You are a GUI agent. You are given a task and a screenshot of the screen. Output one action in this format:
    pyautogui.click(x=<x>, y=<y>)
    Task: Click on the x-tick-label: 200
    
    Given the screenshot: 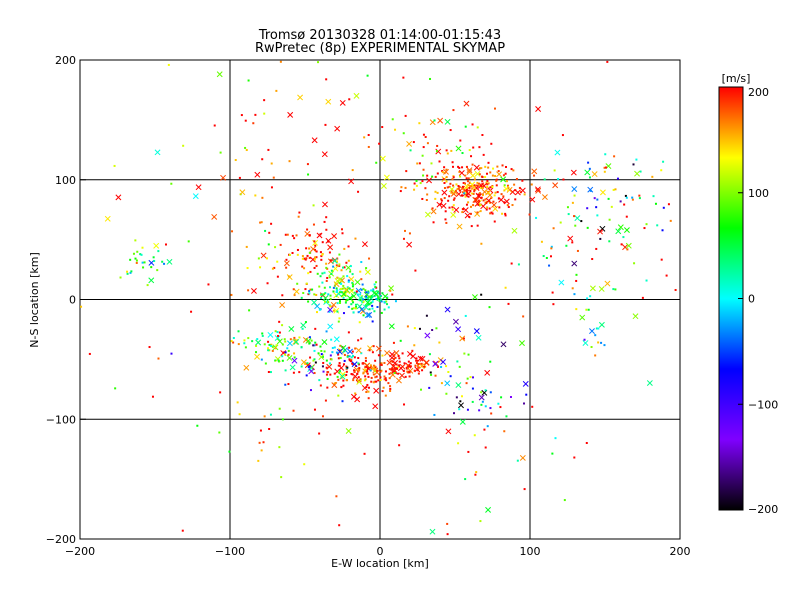 What is the action you would take?
    pyautogui.click(x=680, y=551)
    